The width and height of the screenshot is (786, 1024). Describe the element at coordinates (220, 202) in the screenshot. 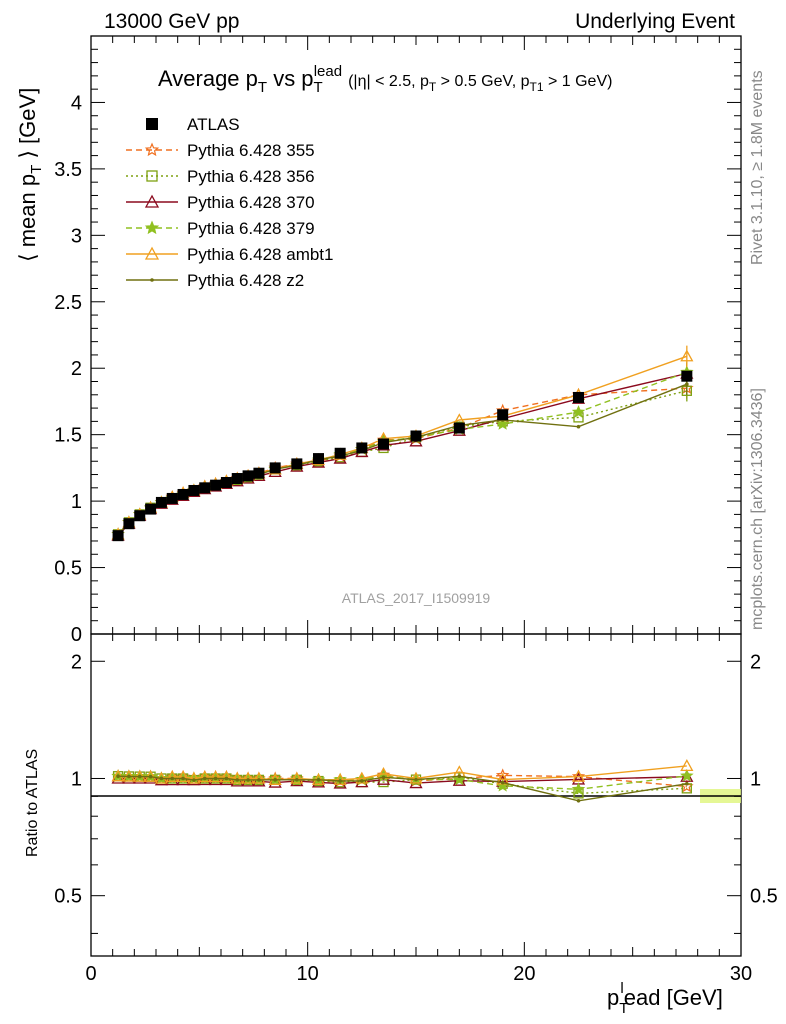

I see `legend-entry: Pythia 6.428 370` at that location.